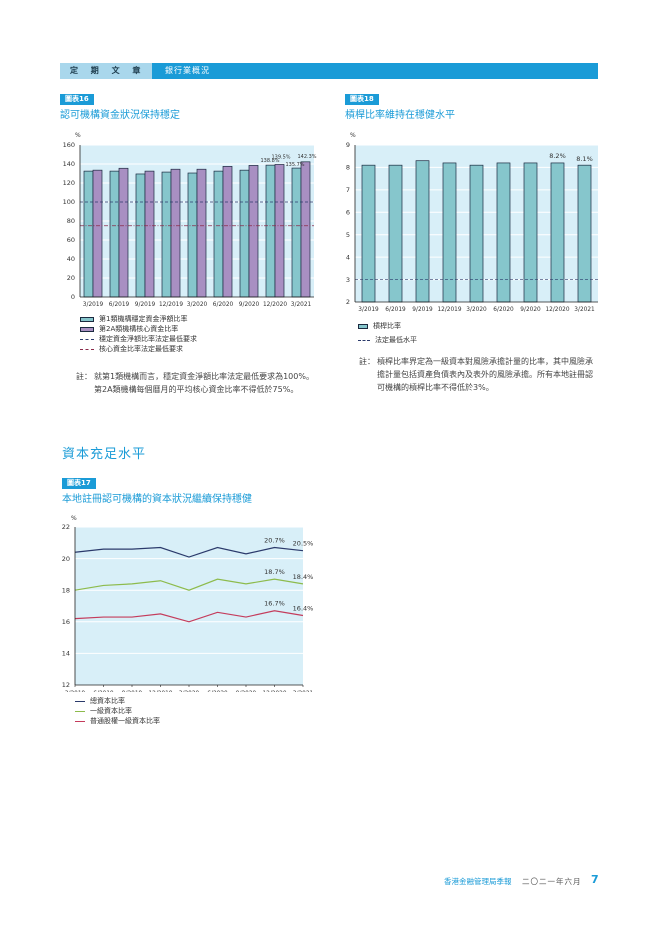  I want to click on header-section-label: 定 期 文 章, so click(106, 71).